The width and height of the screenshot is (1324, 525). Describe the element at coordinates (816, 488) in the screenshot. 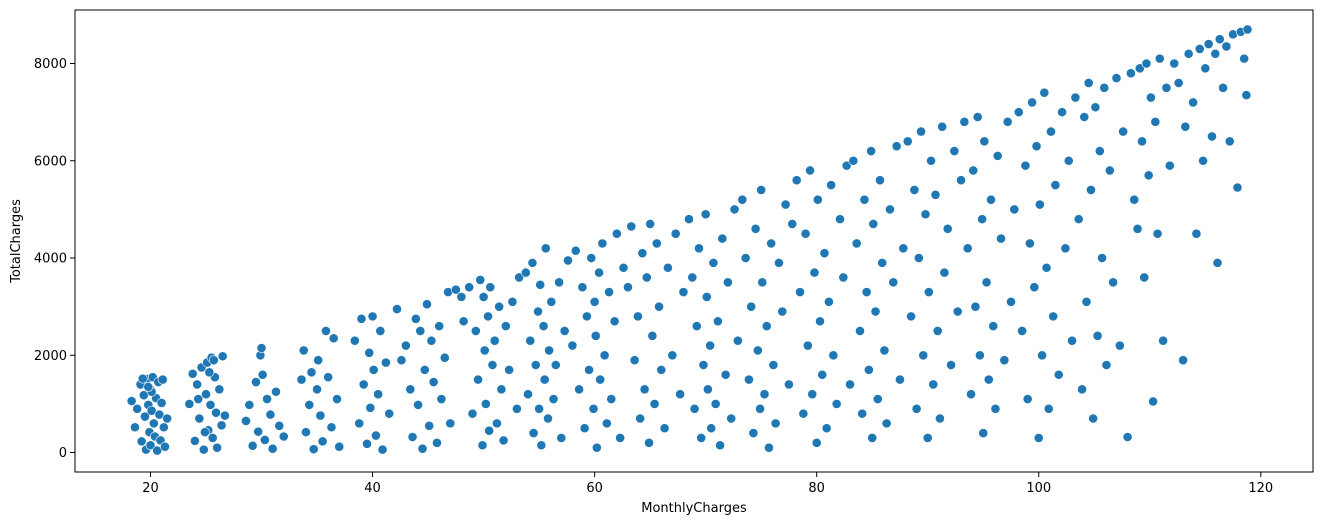

I see `x-tick-label: 80` at that location.